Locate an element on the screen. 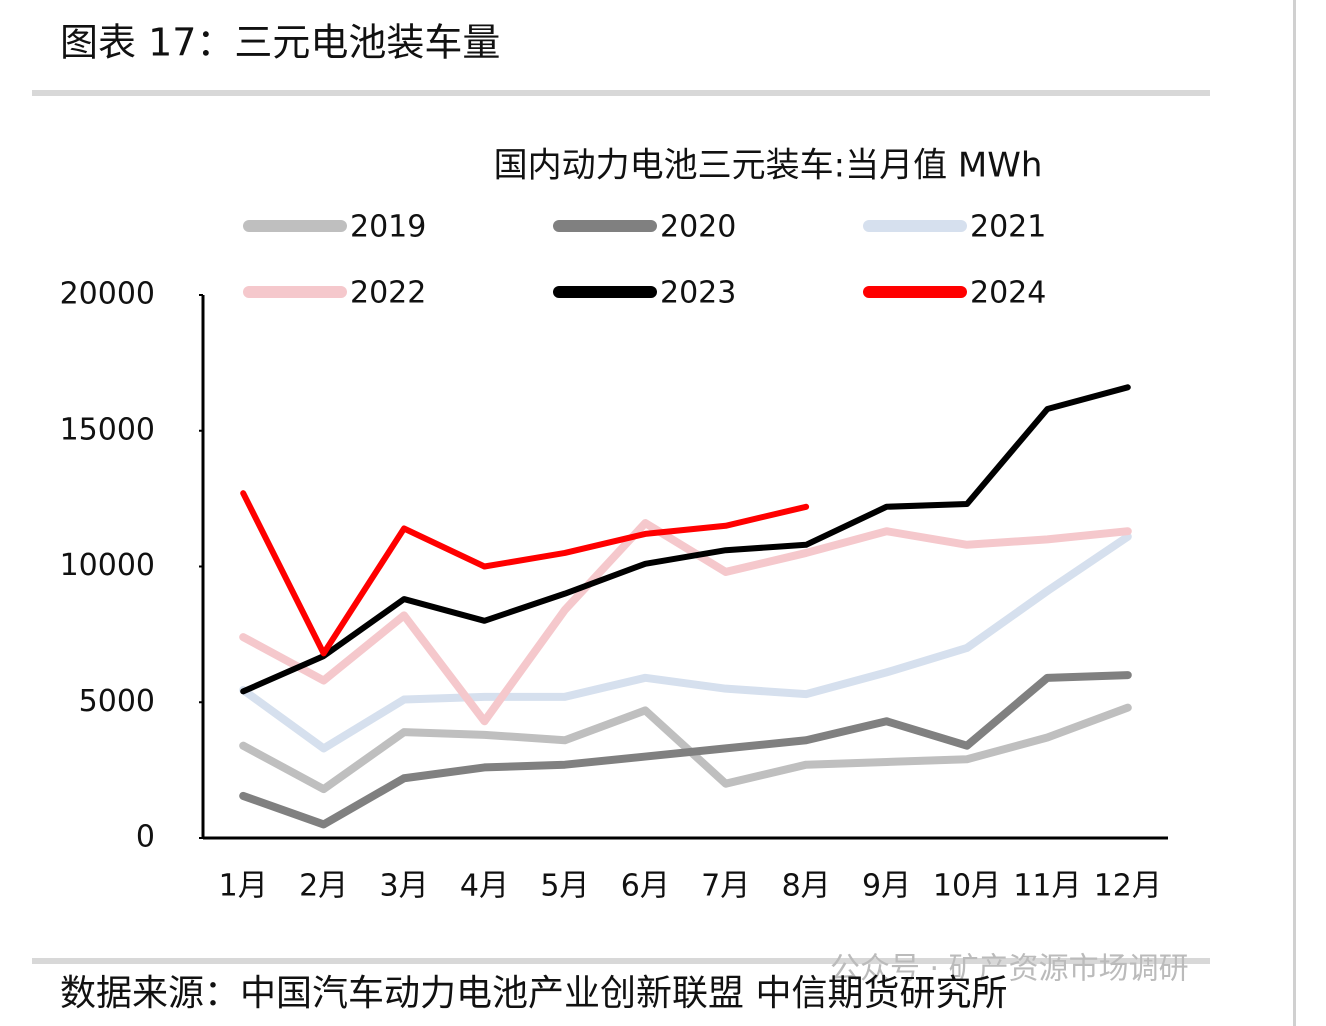 This screenshot has height=1026, width=1326. x-tick-label: 9月 is located at coordinates (886, 886).